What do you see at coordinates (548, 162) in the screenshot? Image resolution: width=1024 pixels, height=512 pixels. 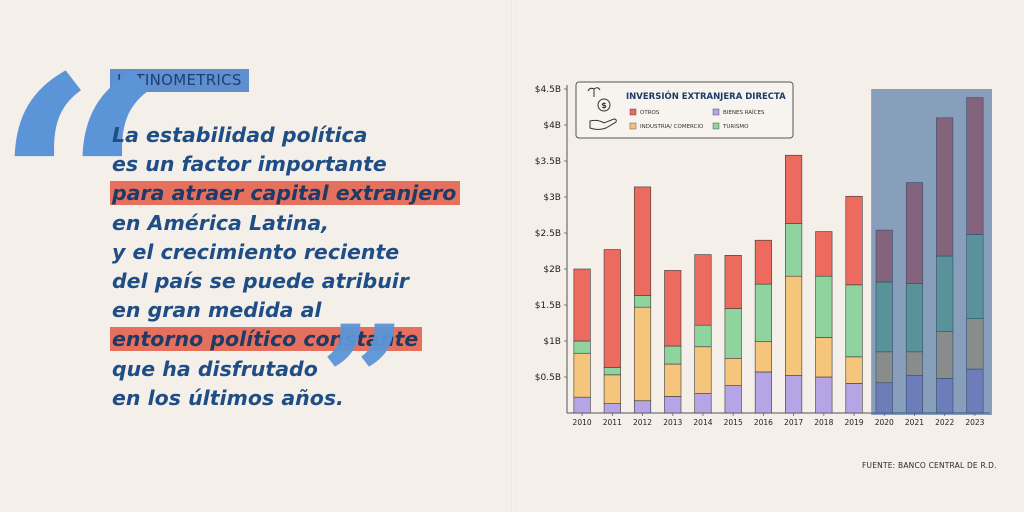 I see `y-tick-label: $3.5B` at bounding box center [548, 162].